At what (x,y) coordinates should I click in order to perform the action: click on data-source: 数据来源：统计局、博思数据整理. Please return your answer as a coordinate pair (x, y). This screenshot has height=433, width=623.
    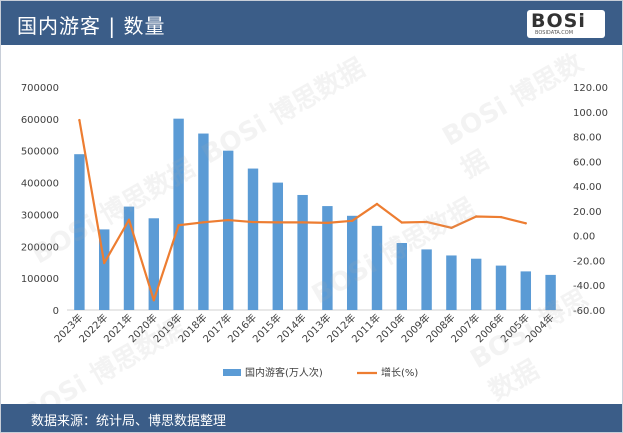
    Looking at the image, I should click on (129, 421).